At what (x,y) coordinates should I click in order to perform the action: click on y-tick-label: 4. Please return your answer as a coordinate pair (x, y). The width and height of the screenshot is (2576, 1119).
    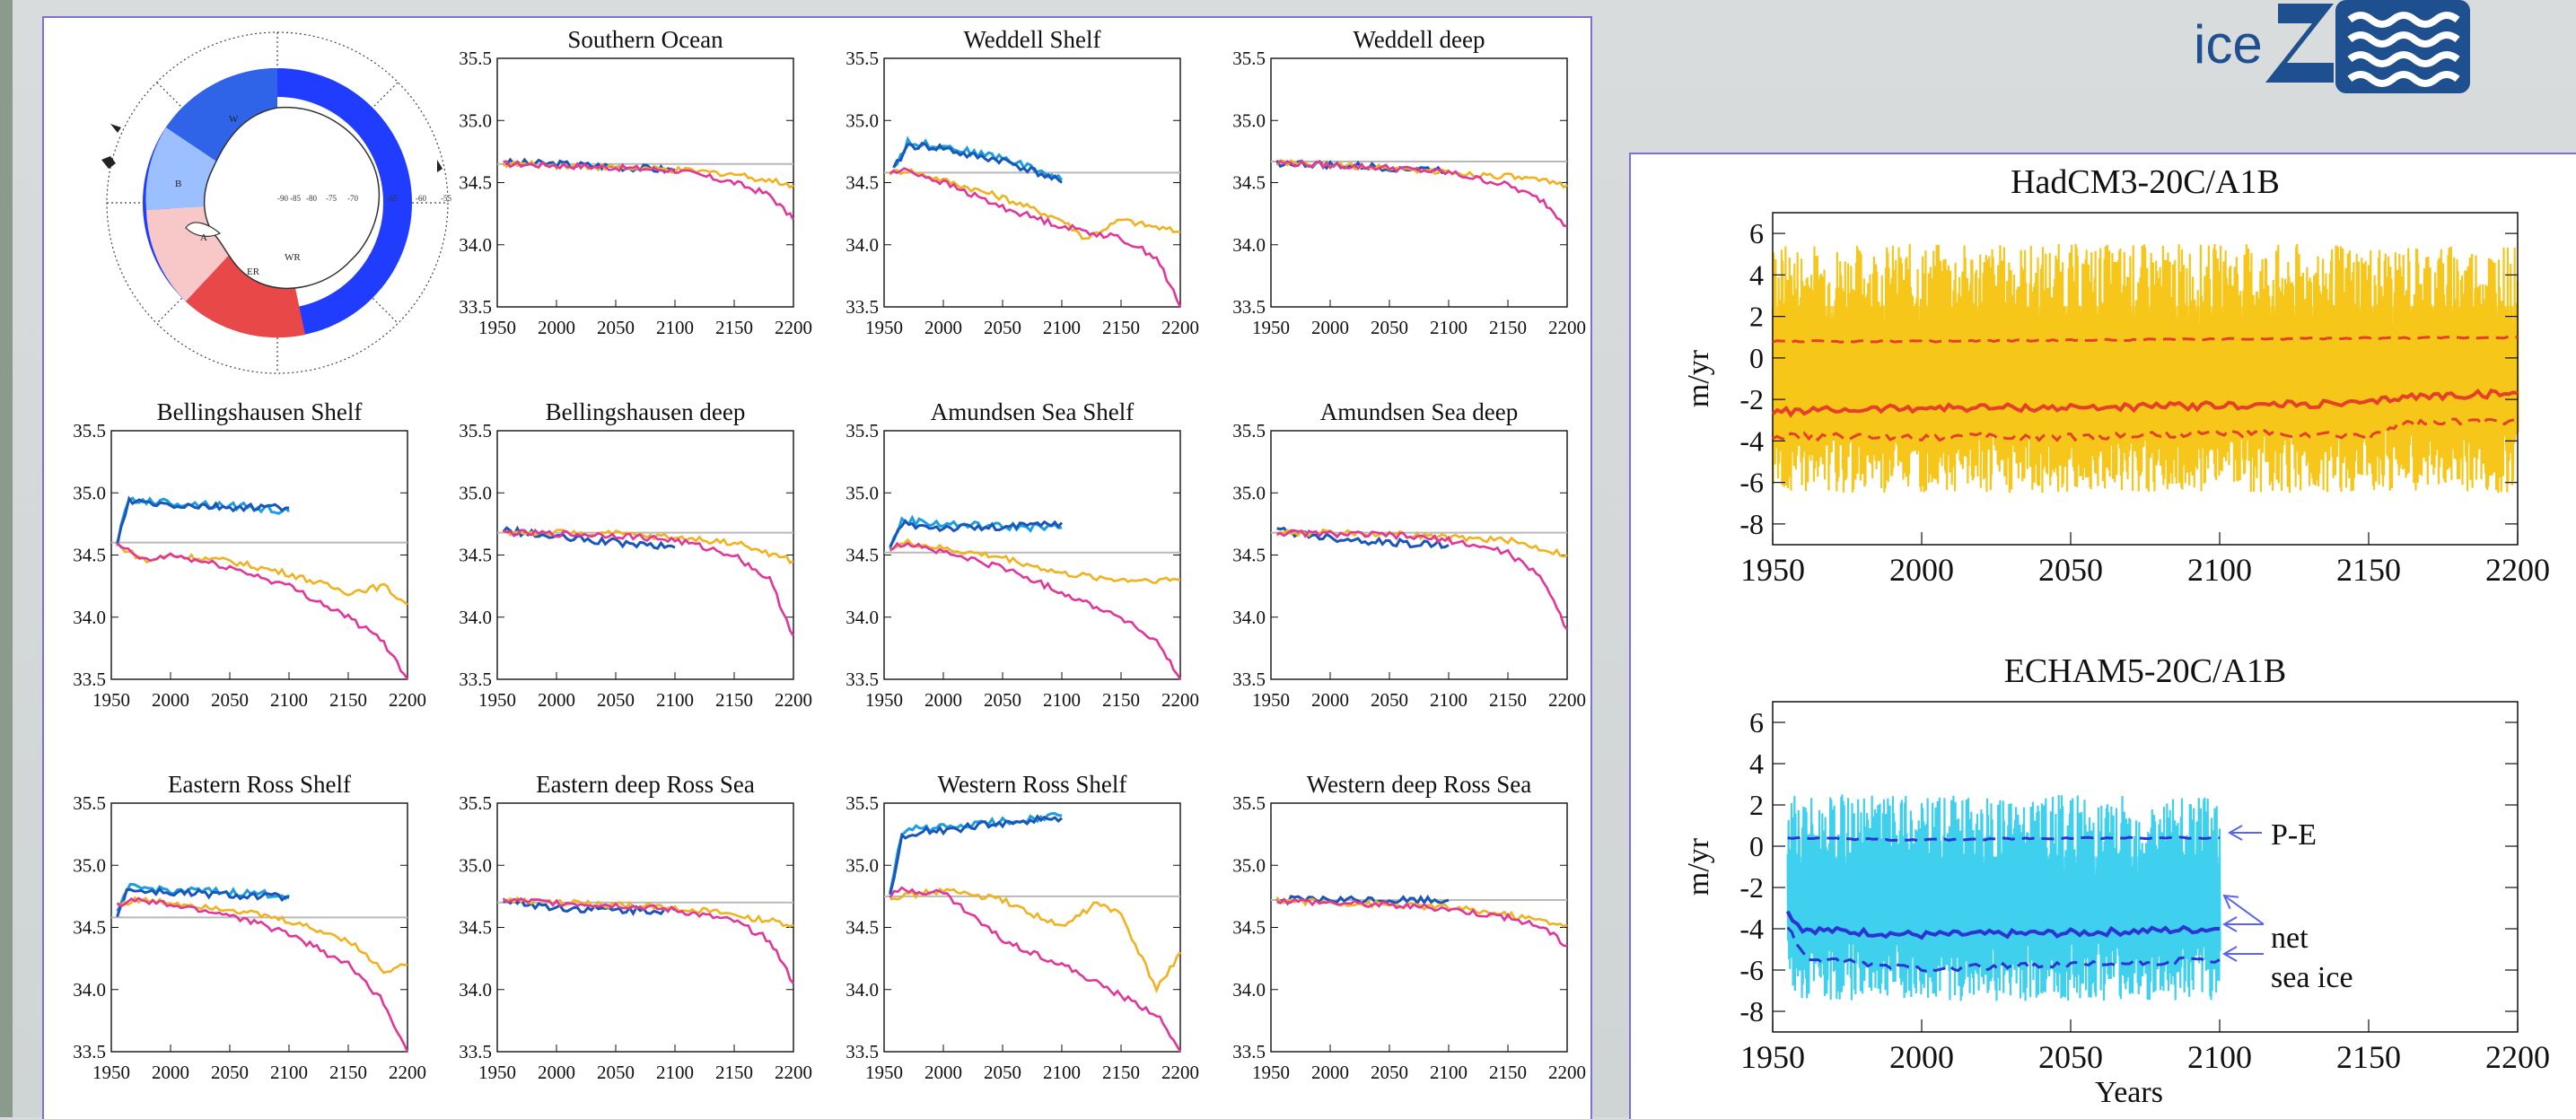
    Looking at the image, I should click on (1756, 274).